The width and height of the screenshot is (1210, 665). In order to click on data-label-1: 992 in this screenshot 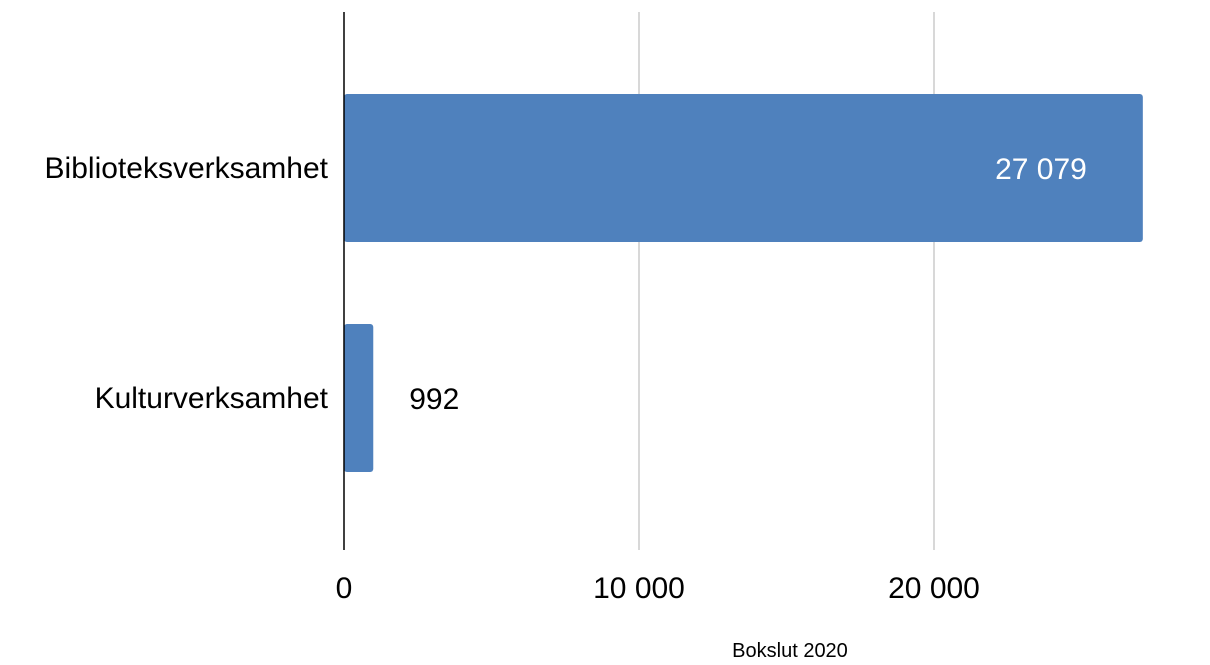, I will do `click(434, 399)`.